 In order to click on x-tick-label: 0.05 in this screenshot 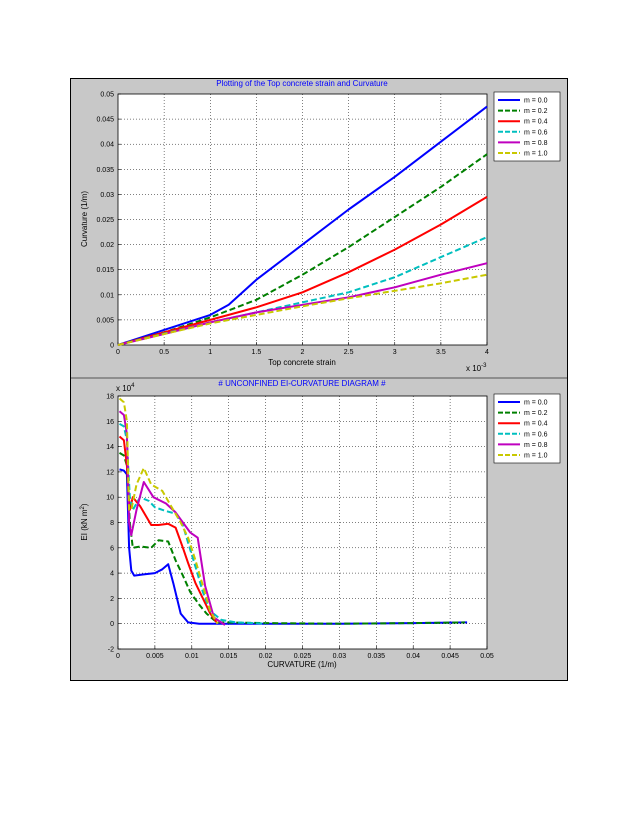, I will do `click(487, 656)`.